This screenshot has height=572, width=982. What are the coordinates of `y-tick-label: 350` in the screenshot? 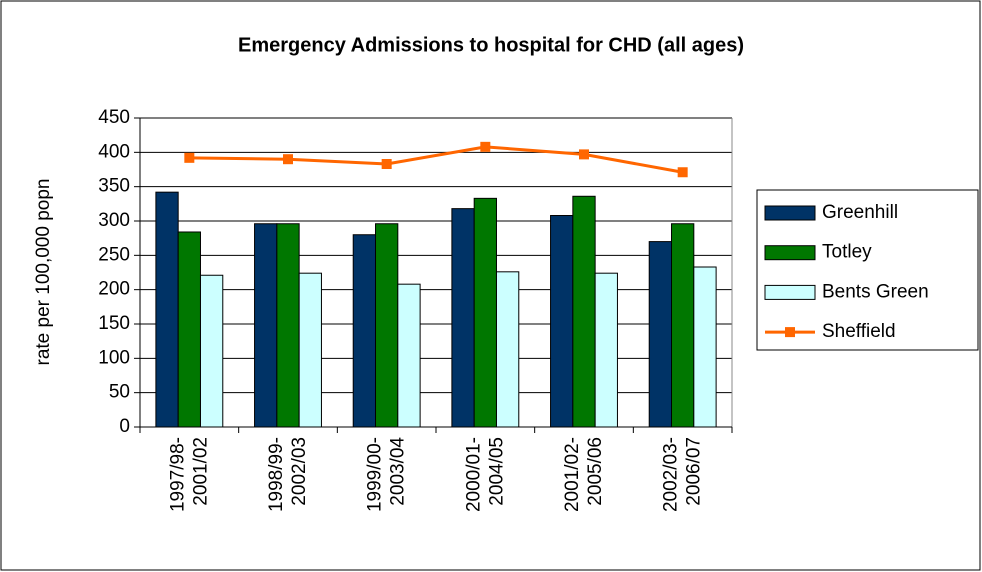 It's located at (114, 186).